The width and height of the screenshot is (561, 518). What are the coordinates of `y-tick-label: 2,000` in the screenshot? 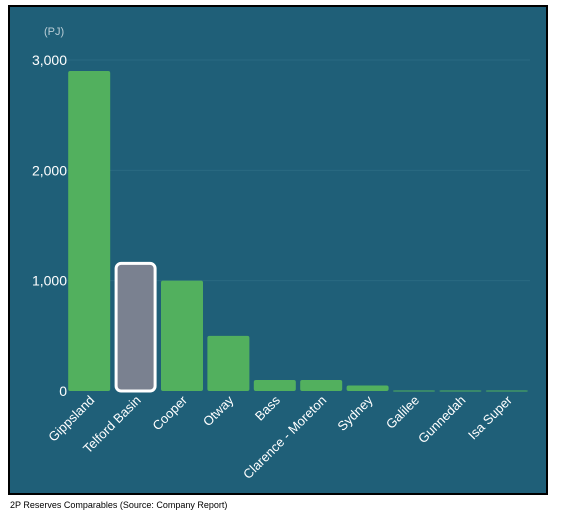 It's located at (49, 170).